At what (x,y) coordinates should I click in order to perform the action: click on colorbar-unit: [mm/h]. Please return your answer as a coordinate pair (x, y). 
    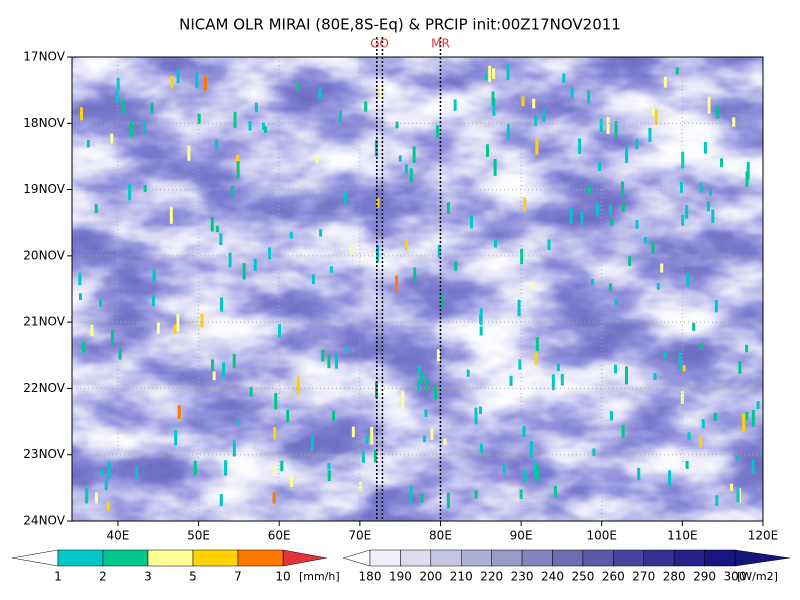
    Looking at the image, I should click on (319, 576).